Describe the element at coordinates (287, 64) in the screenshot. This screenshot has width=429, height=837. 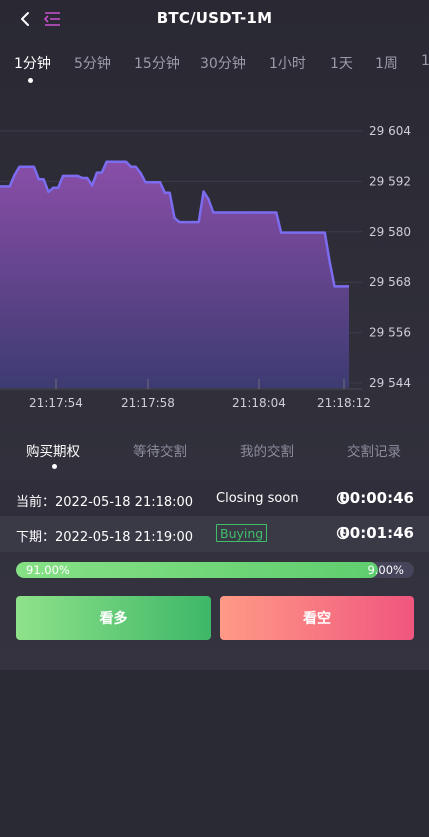
I see `timeframe-tab-4: 1小时` at that location.